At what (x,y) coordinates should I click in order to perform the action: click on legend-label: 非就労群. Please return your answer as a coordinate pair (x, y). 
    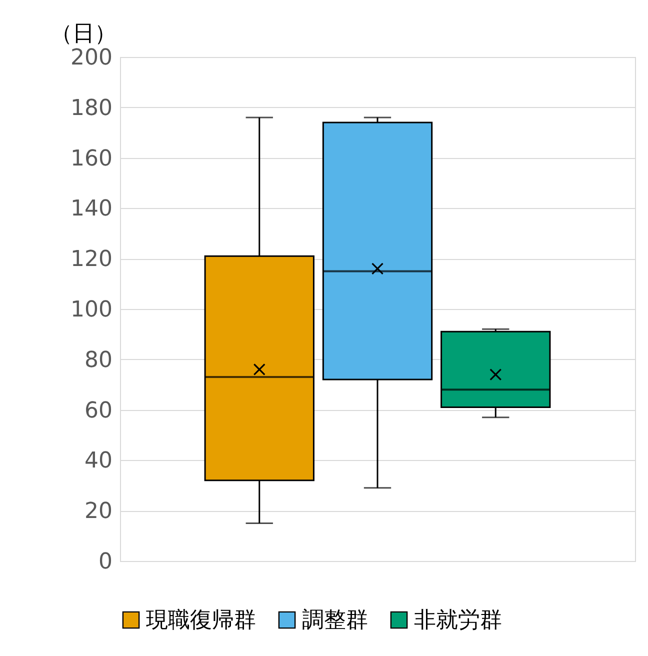
    Looking at the image, I should click on (458, 620).